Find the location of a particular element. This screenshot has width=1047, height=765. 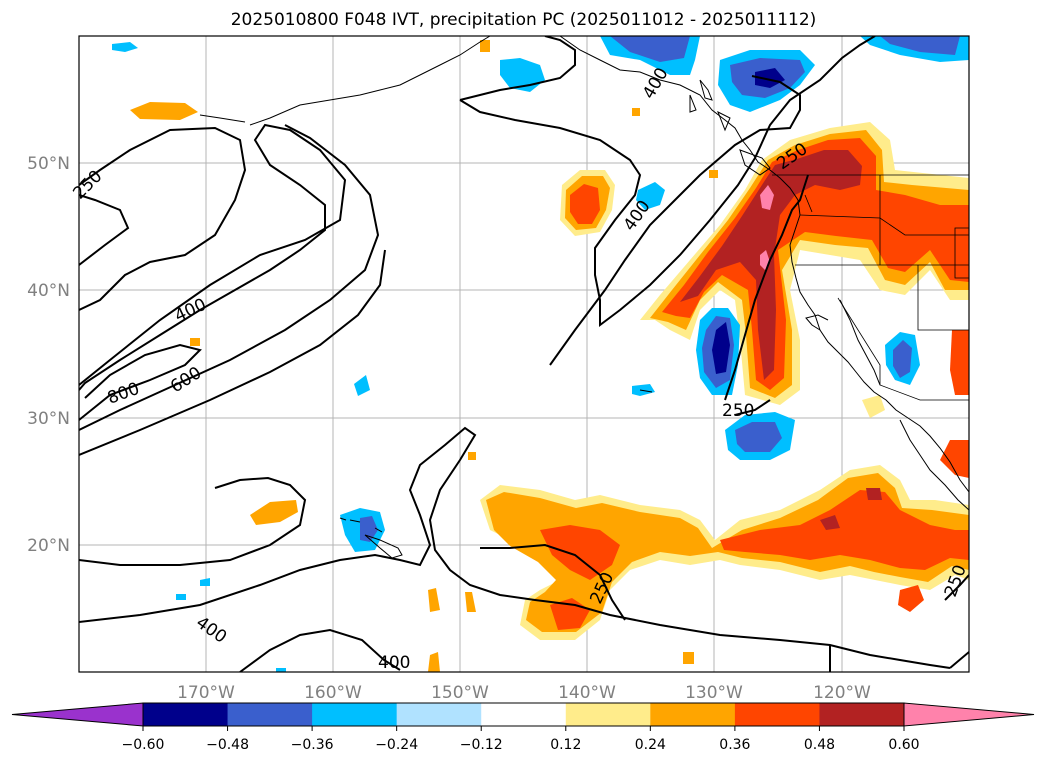

lon-tick-labels: 170°W 160°W 150°W 140°W 130°W 120°W is located at coordinates (524, 693).